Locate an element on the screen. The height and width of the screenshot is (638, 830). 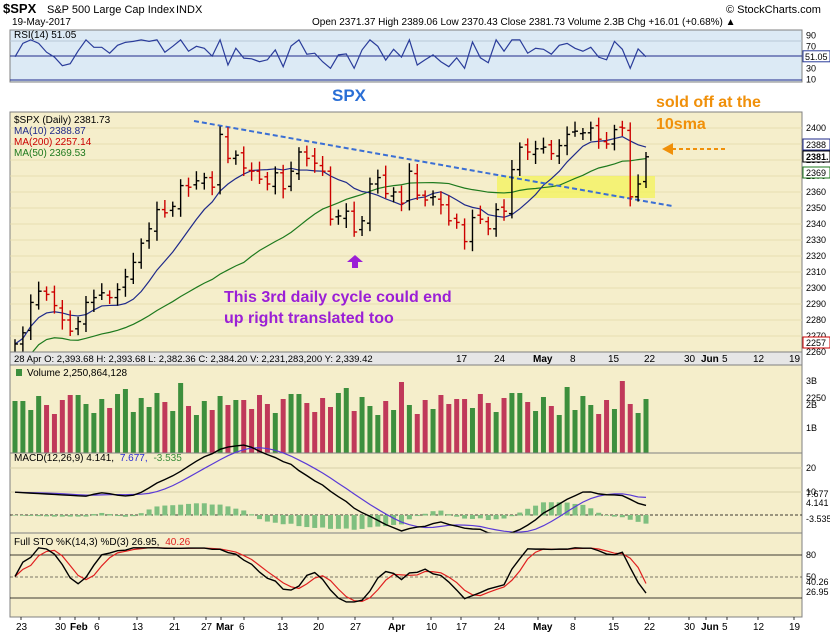
price-tick-label: 2360 is located at coordinates (816, 192).